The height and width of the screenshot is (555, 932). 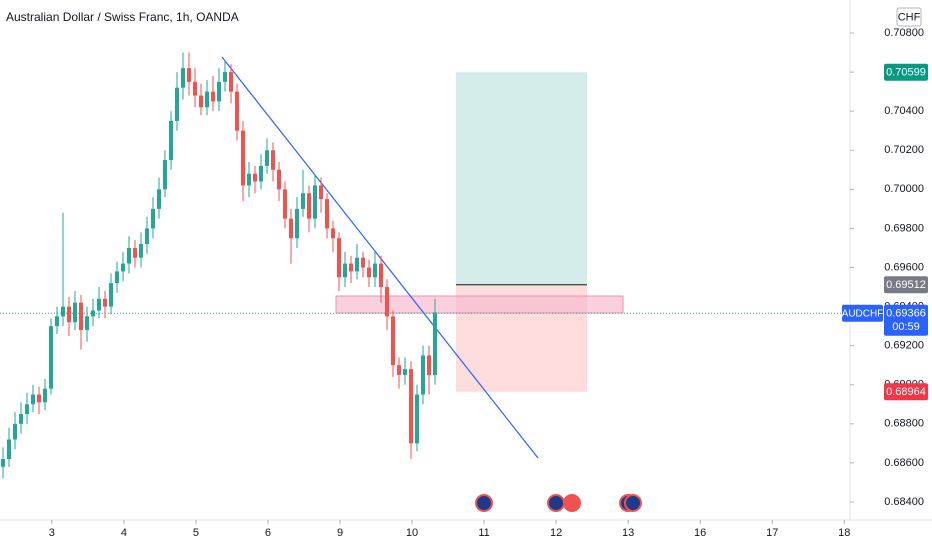 I want to click on x-tick-label: 10, so click(x=412, y=533).